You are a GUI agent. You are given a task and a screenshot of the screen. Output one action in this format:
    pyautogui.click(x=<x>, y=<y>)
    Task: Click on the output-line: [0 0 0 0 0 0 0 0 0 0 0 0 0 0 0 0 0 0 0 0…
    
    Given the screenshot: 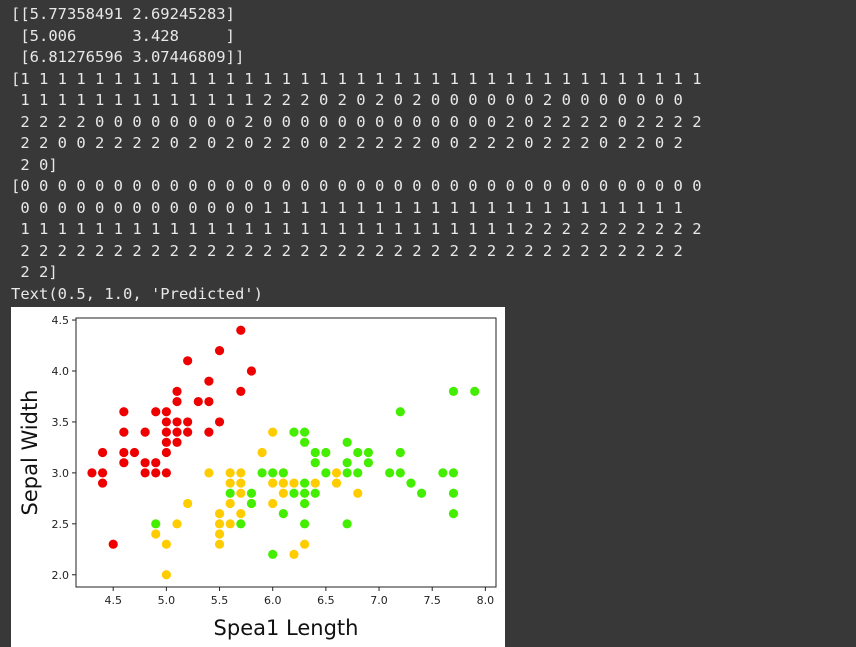 What is the action you would take?
    pyautogui.click(x=356, y=186)
    